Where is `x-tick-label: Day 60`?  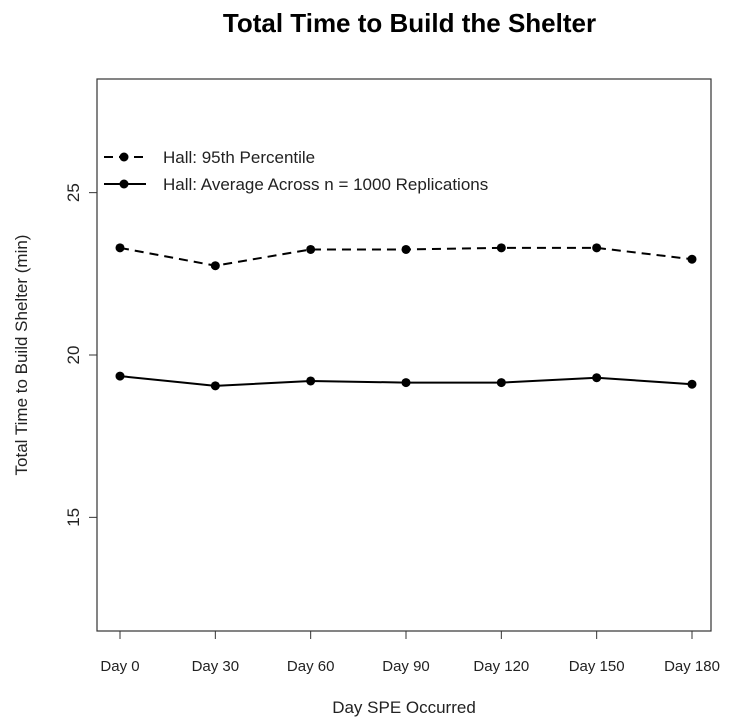
x-tick-label: Day 60 is located at coordinates (311, 666).